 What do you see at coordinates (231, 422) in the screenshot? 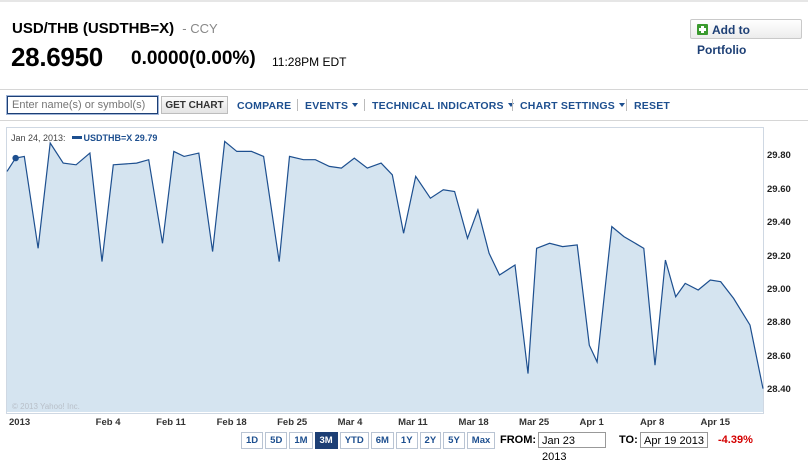
I see `x-tick-label: Feb 18` at bounding box center [231, 422].